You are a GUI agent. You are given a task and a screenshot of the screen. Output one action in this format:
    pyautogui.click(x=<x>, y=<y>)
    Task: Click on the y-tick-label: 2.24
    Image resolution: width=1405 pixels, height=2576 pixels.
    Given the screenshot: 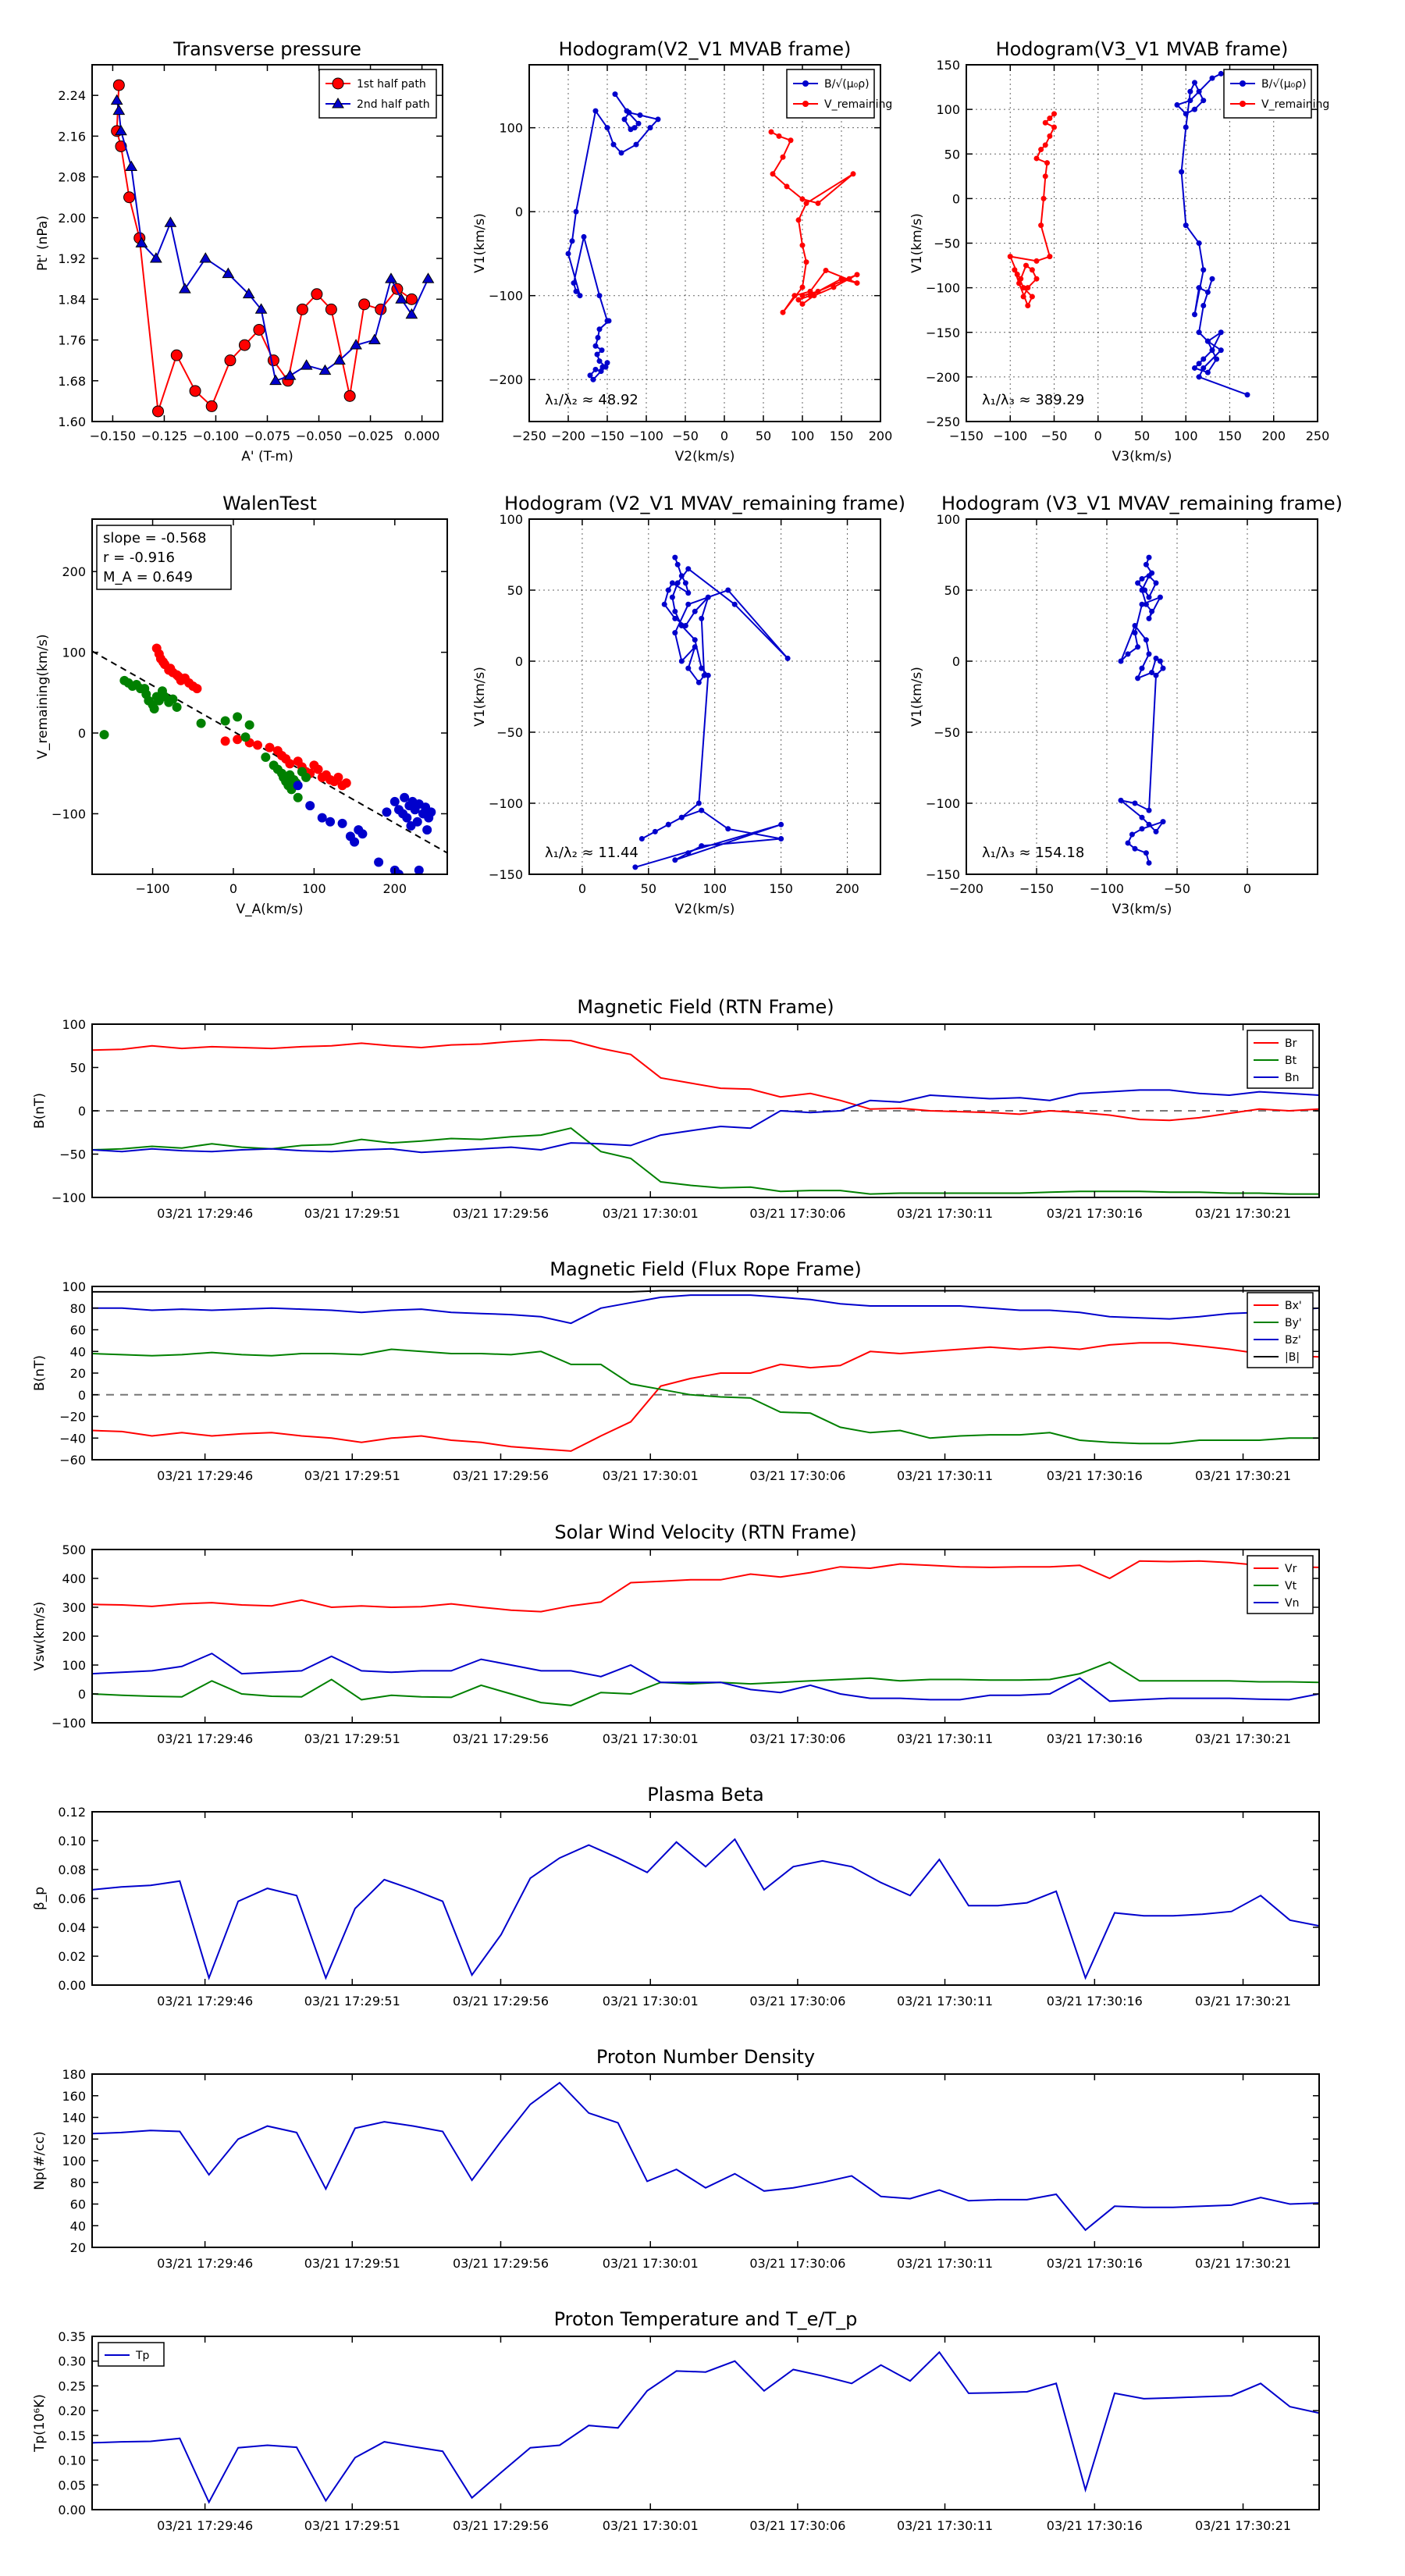 What is the action you would take?
    pyautogui.click(x=72, y=95)
    